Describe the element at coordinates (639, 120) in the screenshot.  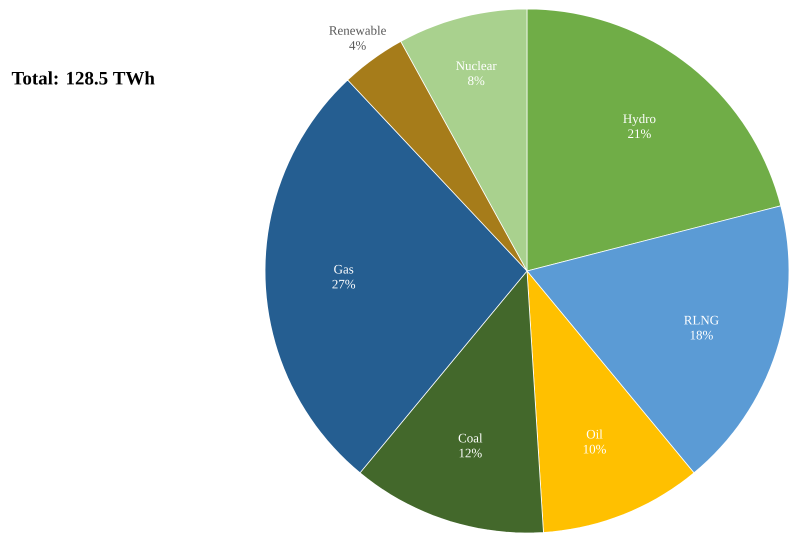
I see `slice-label: Hydro` at that location.